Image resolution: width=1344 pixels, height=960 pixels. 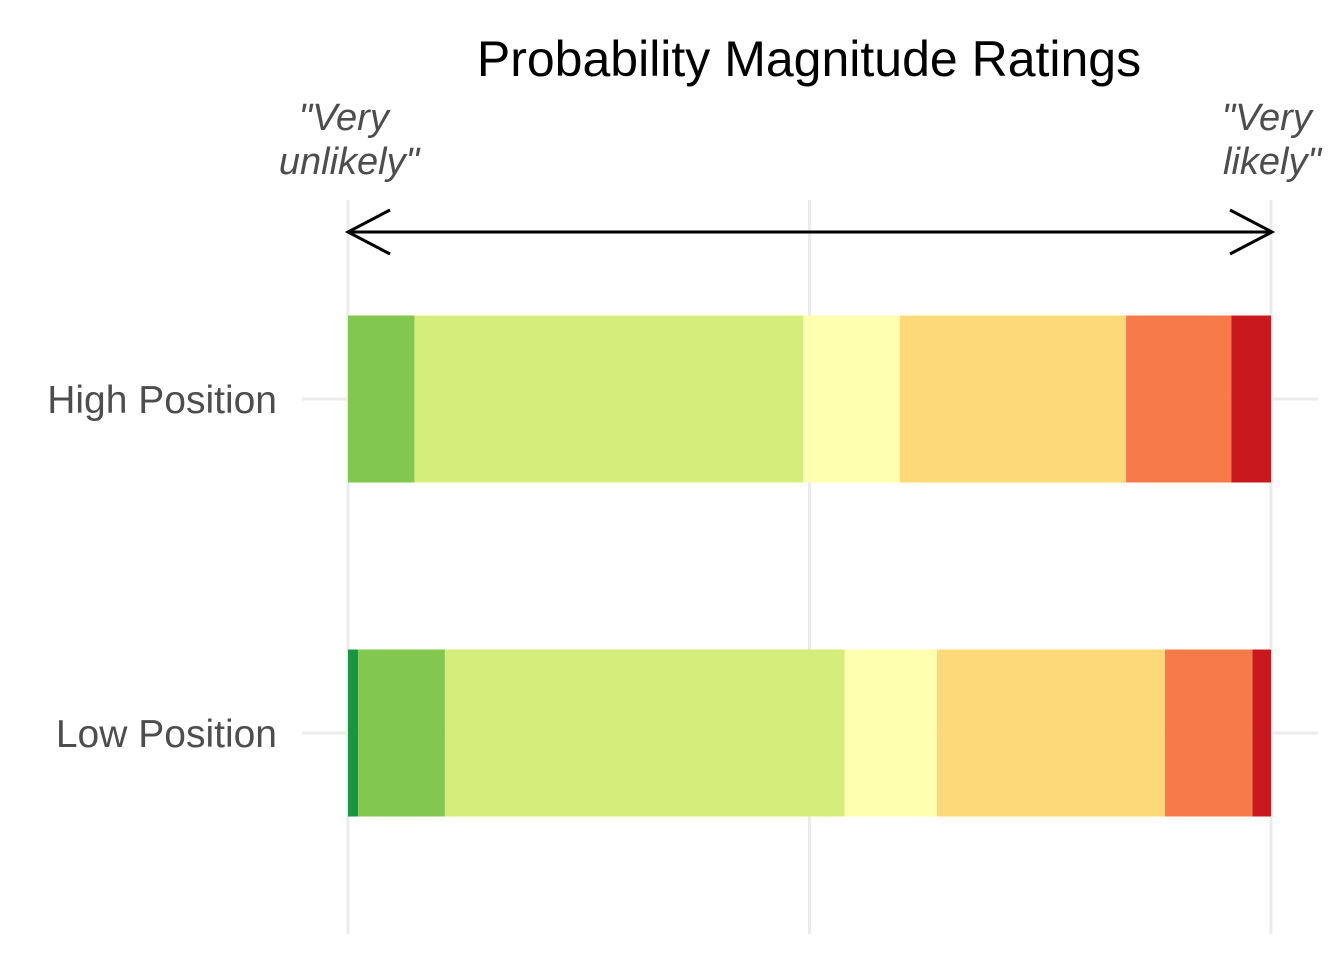 I want to click on scale-start-label: "Very unlikely", so click(x=350, y=140).